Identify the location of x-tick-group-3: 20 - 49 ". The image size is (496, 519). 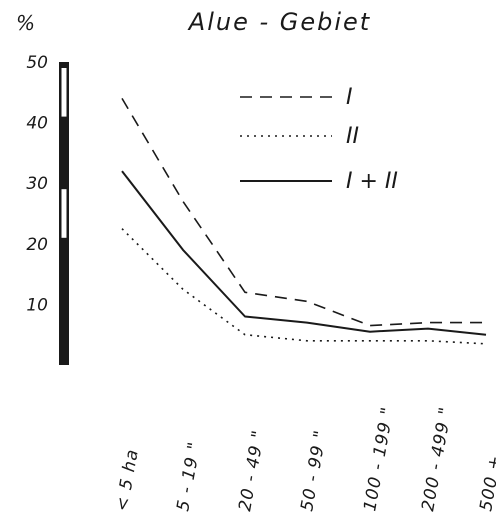
(252, 470).